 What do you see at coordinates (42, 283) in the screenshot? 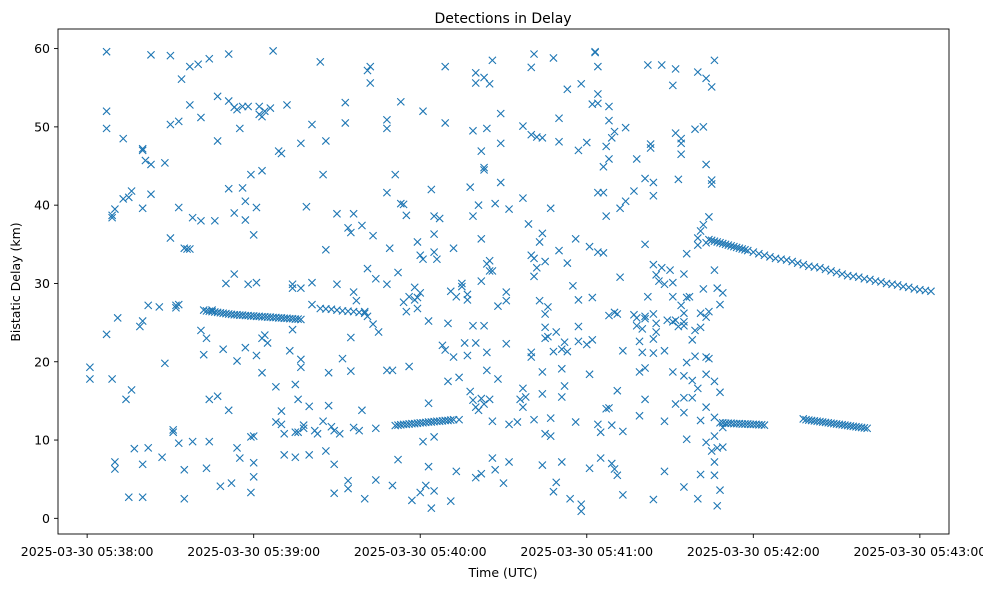
I see `y-tick-label: 30` at bounding box center [42, 283].